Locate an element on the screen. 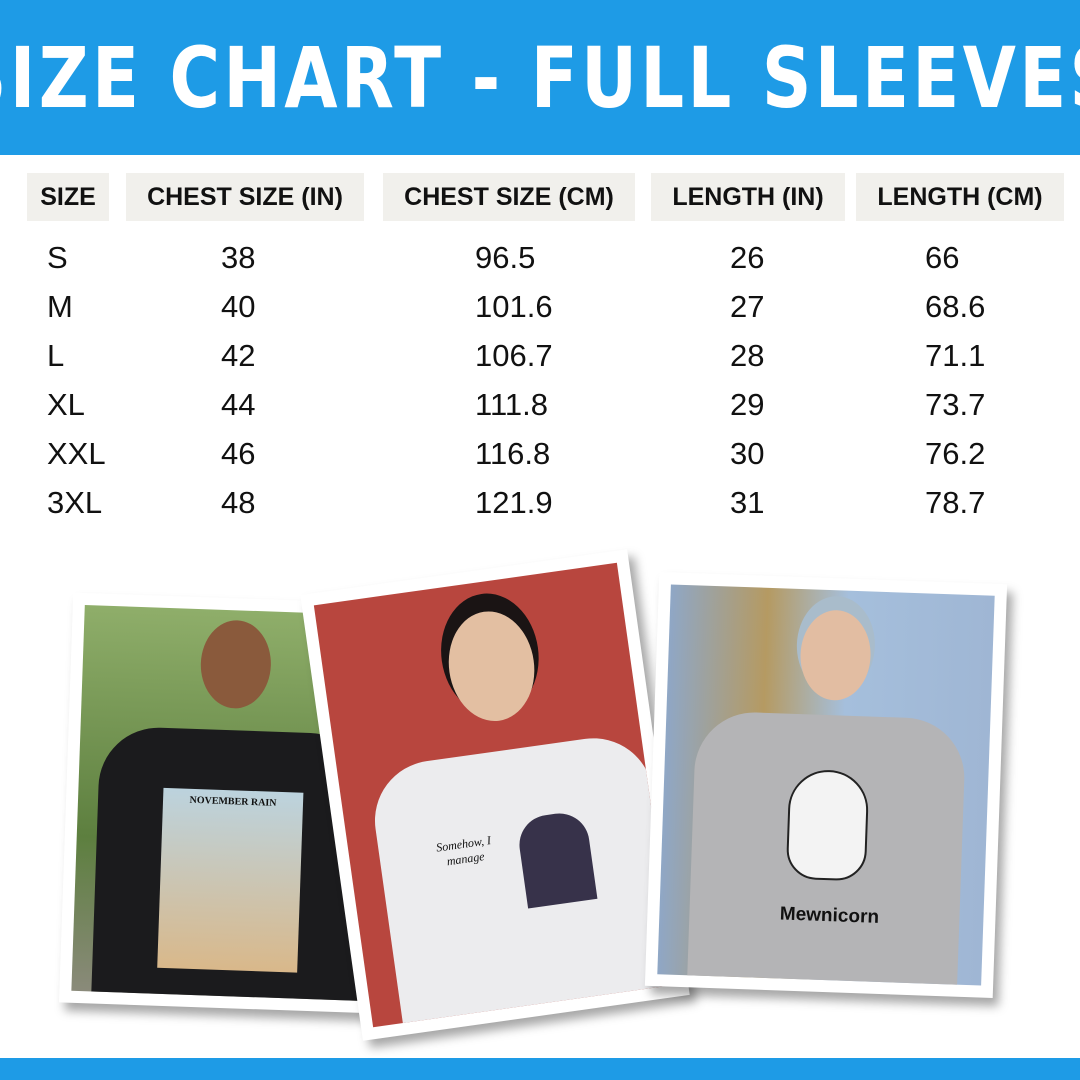 The height and width of the screenshot is (1080, 1080). photo-card-mewnicorn: Mewnicorn is located at coordinates (826, 785).